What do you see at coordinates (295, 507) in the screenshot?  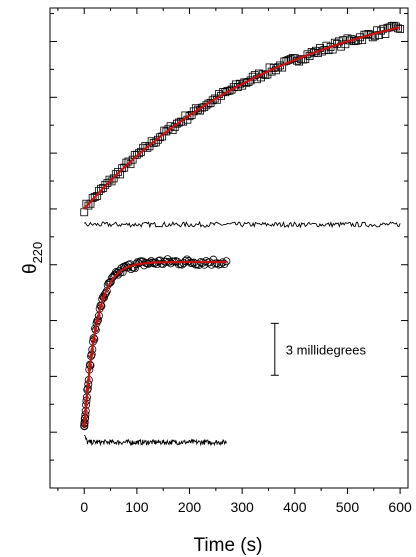 I see `x-tick-label: 400` at bounding box center [295, 507].